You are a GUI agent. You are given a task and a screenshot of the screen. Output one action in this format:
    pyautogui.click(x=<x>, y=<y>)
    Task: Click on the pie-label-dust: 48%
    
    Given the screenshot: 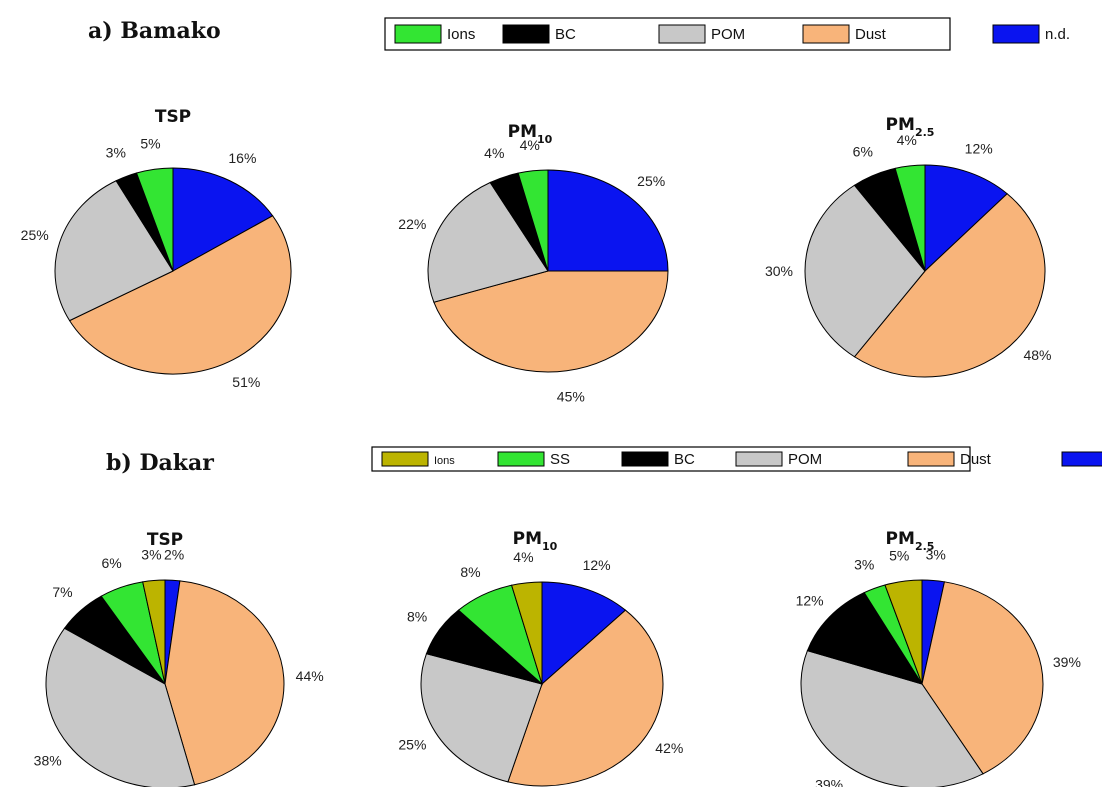 What is the action you would take?
    pyautogui.click(x=1037, y=355)
    